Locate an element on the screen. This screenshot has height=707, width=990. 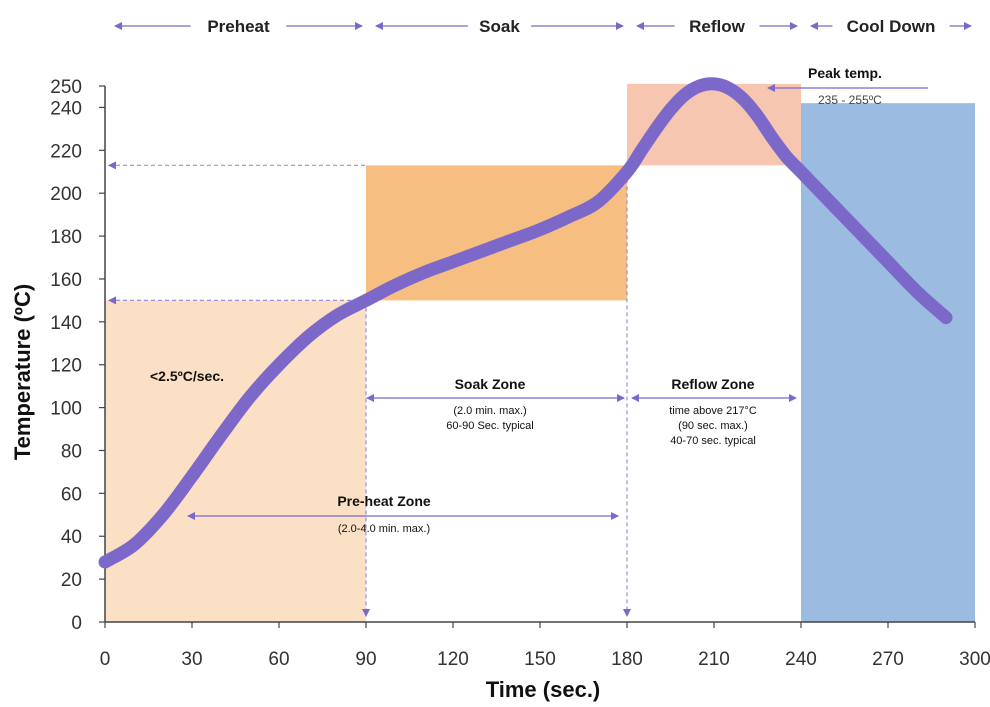
x-tick-label: 120 is located at coordinates (453, 659).